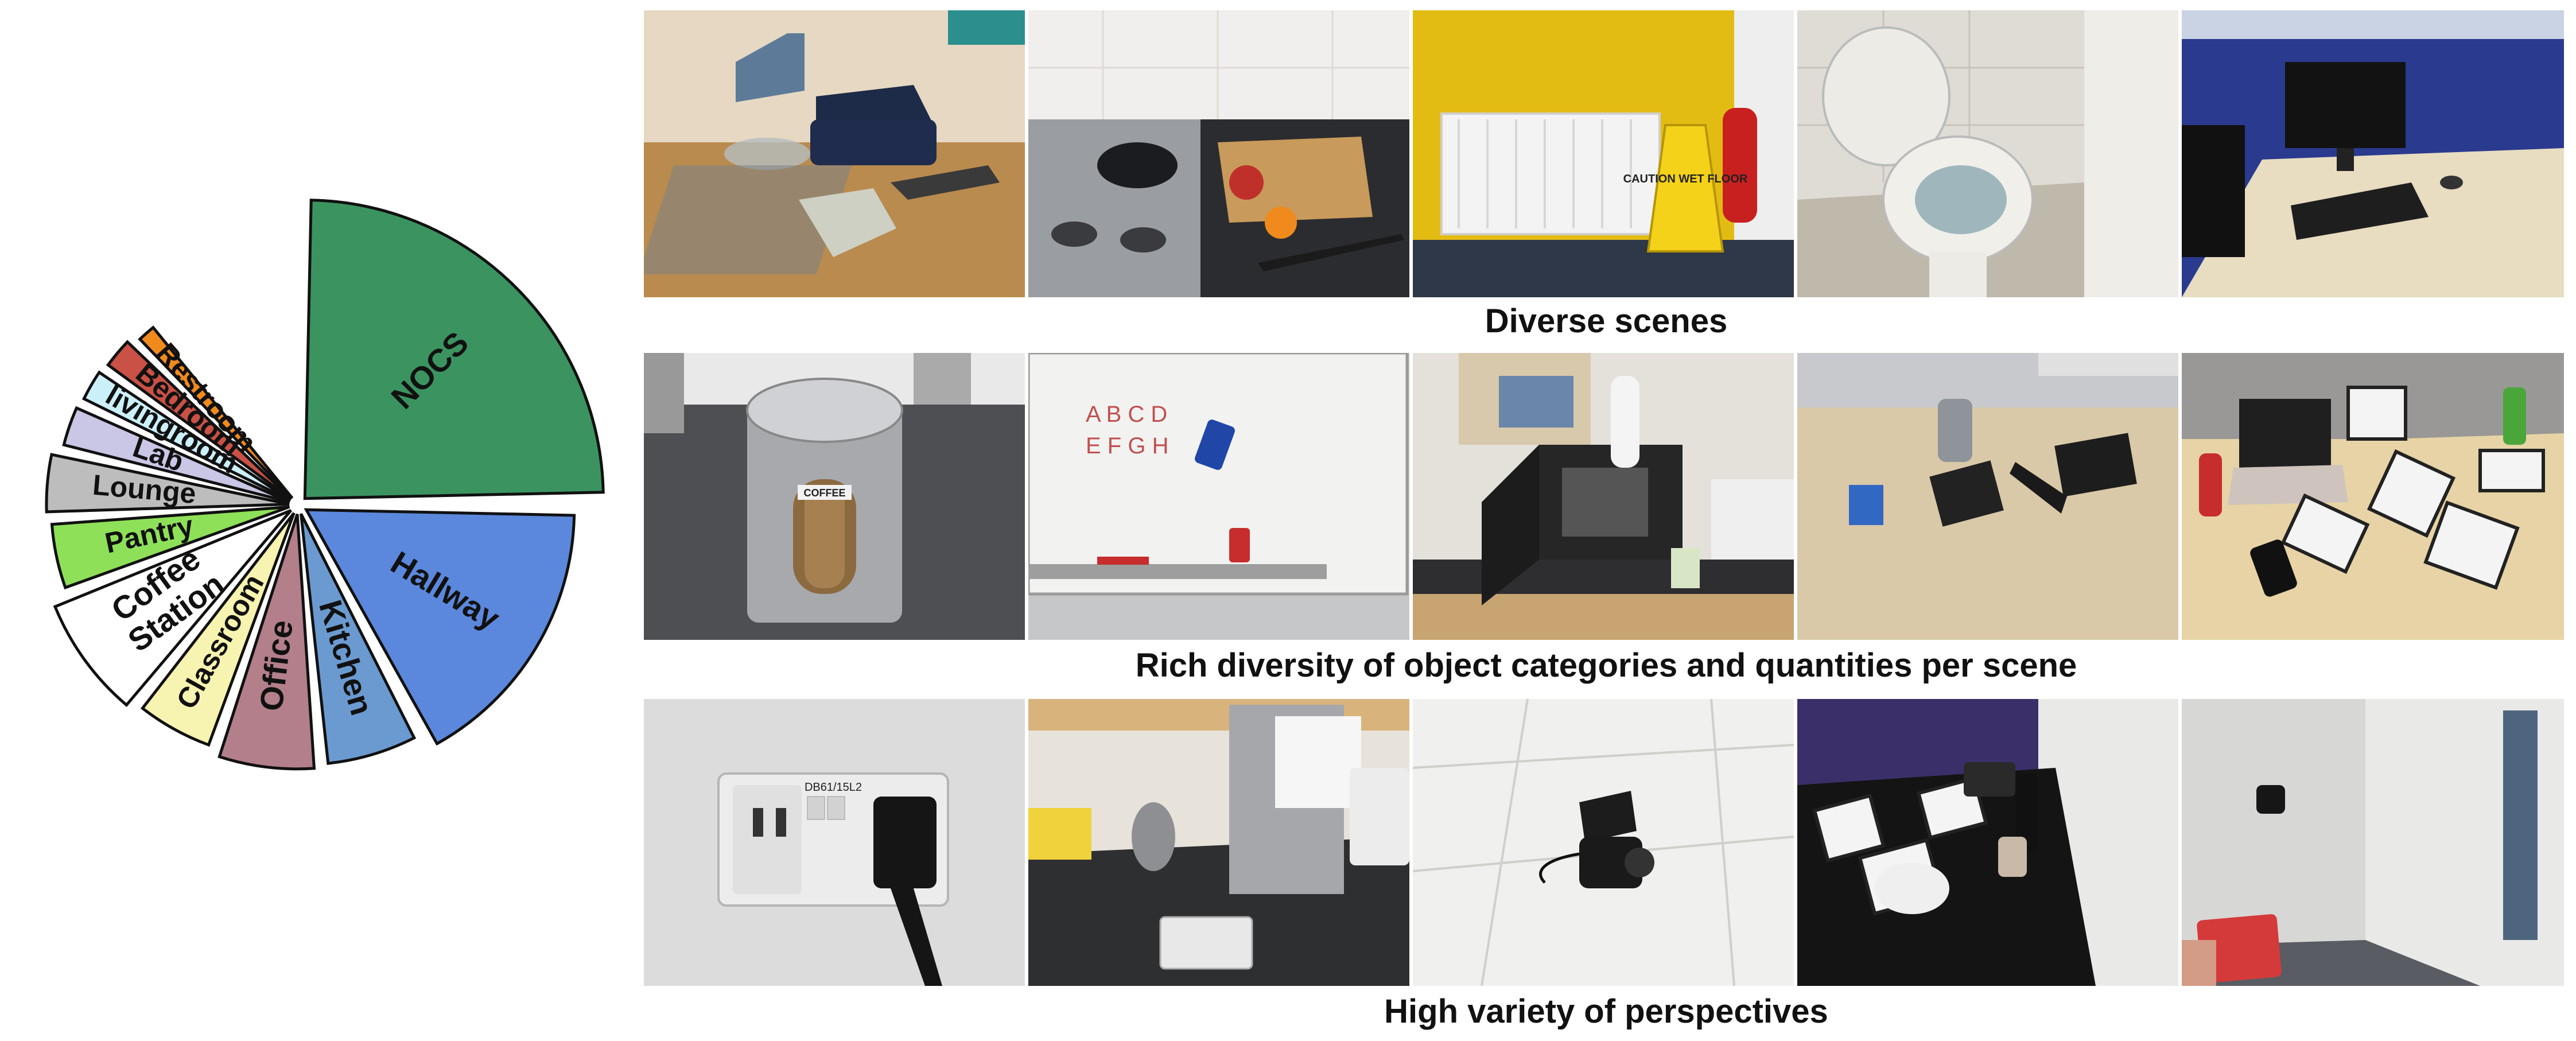 The width and height of the screenshot is (2576, 1041). Describe the element at coordinates (824, 493) in the screenshot. I see `coffee-label: COFFEE` at that location.